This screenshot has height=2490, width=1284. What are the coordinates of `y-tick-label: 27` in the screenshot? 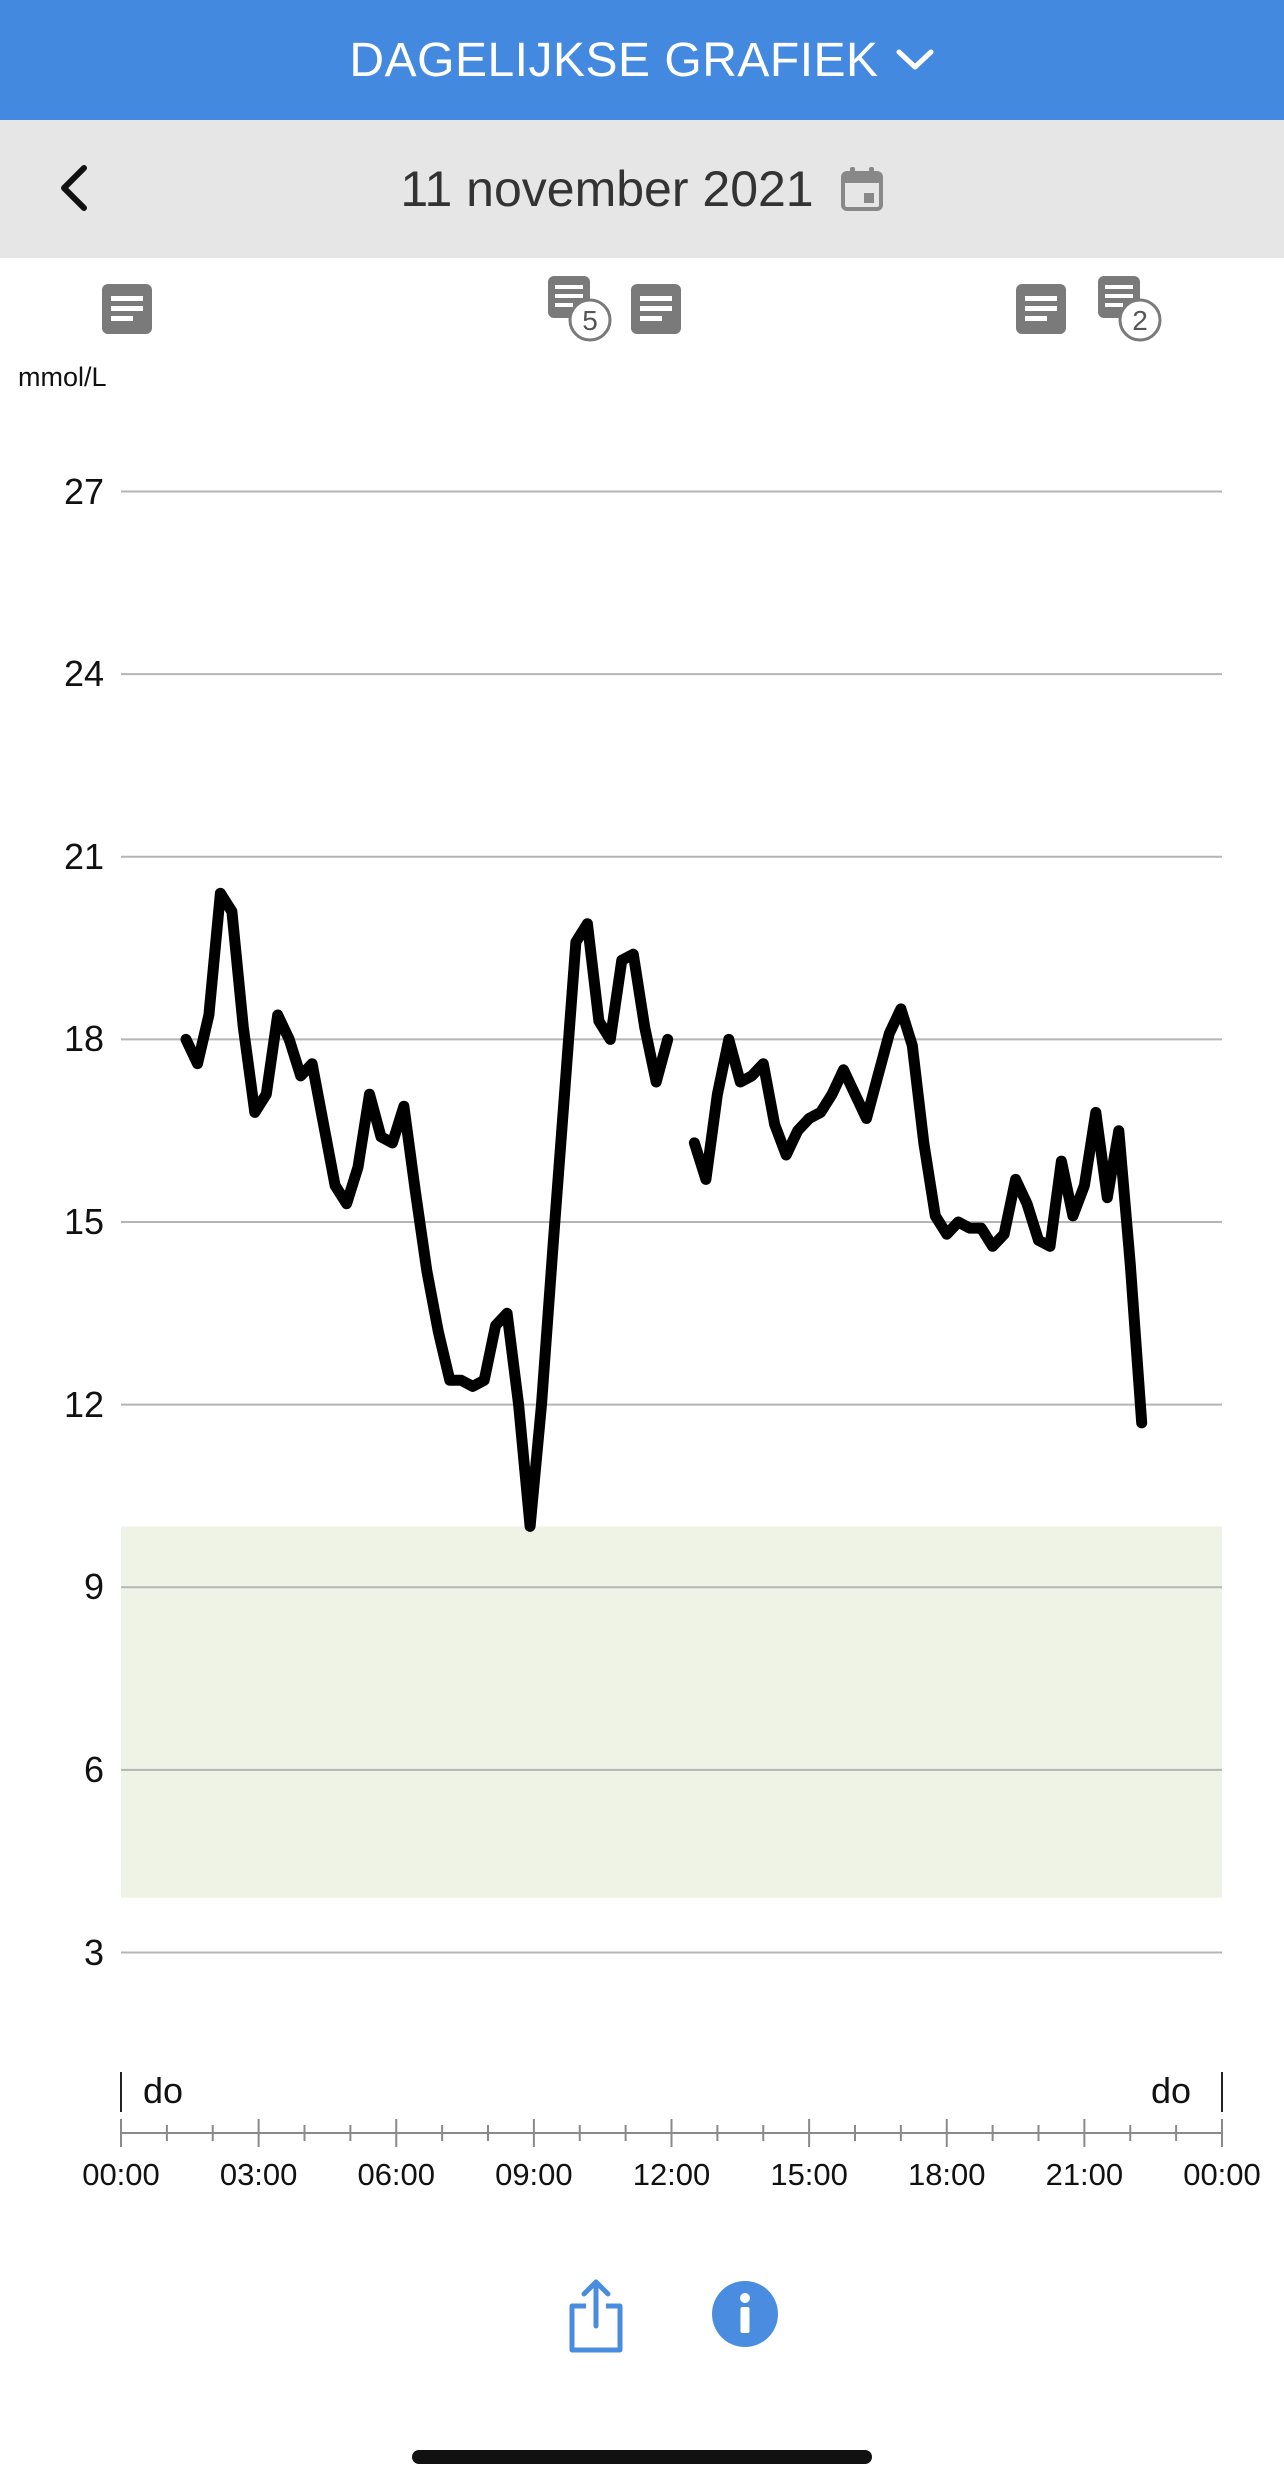 It's located at (83, 491).